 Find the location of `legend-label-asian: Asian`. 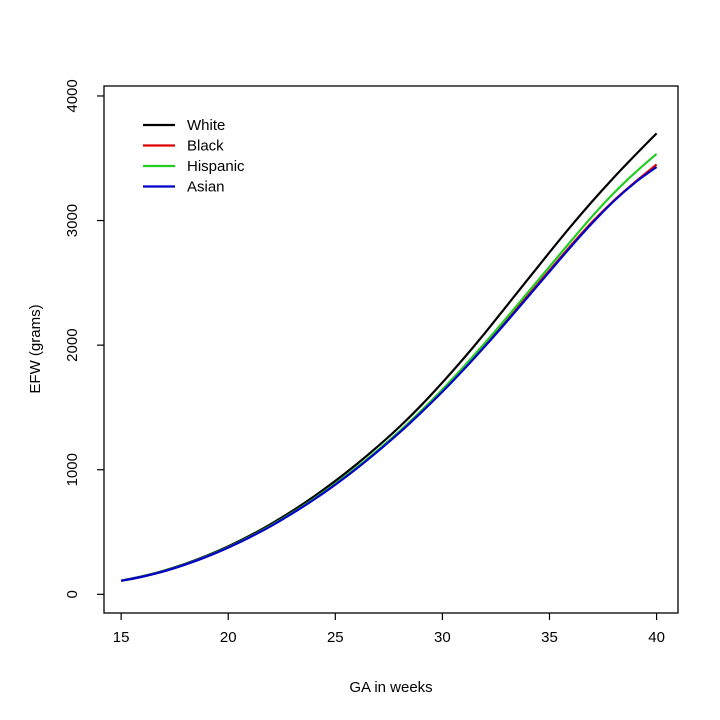

legend-label-asian: Asian is located at coordinates (206, 187).